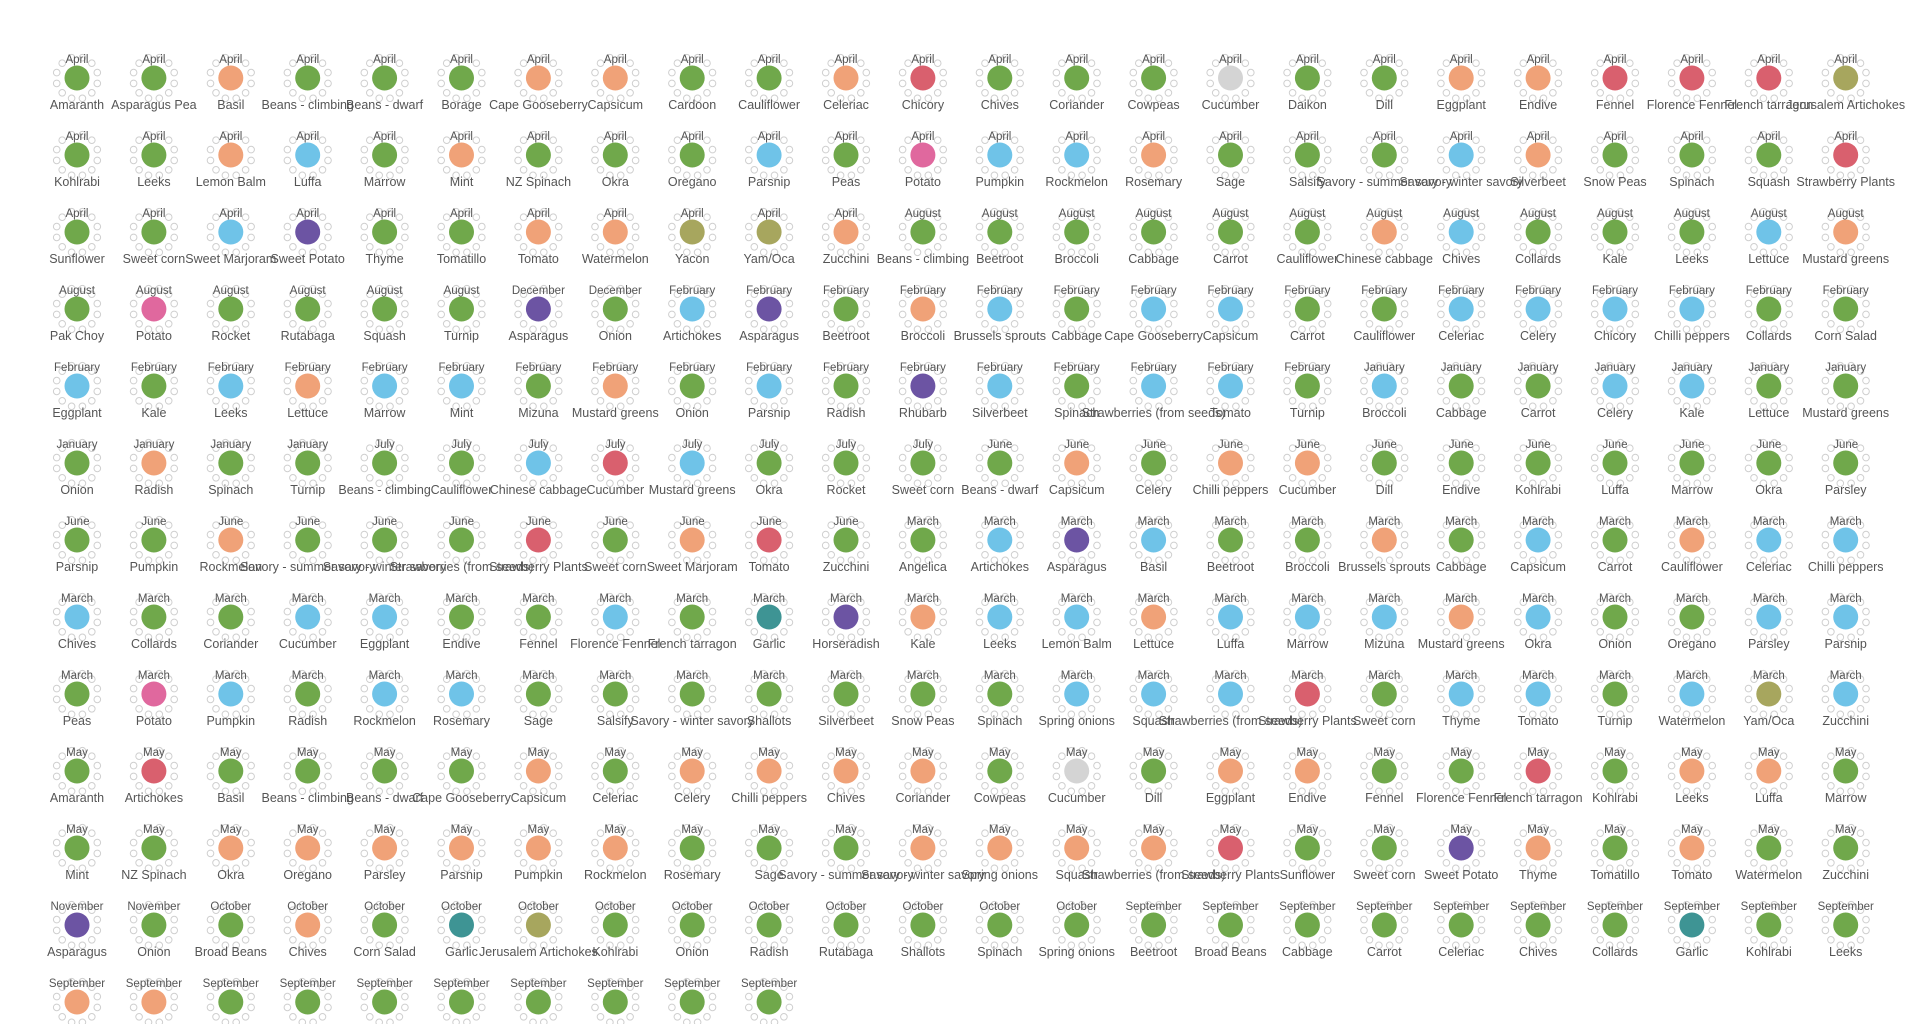 The height and width of the screenshot is (1024, 1920). I want to click on plant-label: French tarragon, so click(1768, 105).